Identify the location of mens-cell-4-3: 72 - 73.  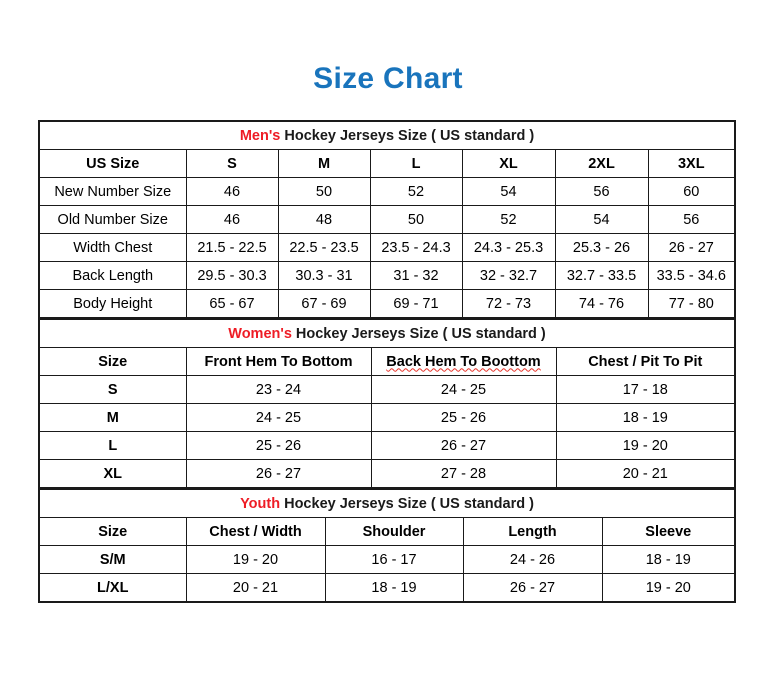
(508, 303).